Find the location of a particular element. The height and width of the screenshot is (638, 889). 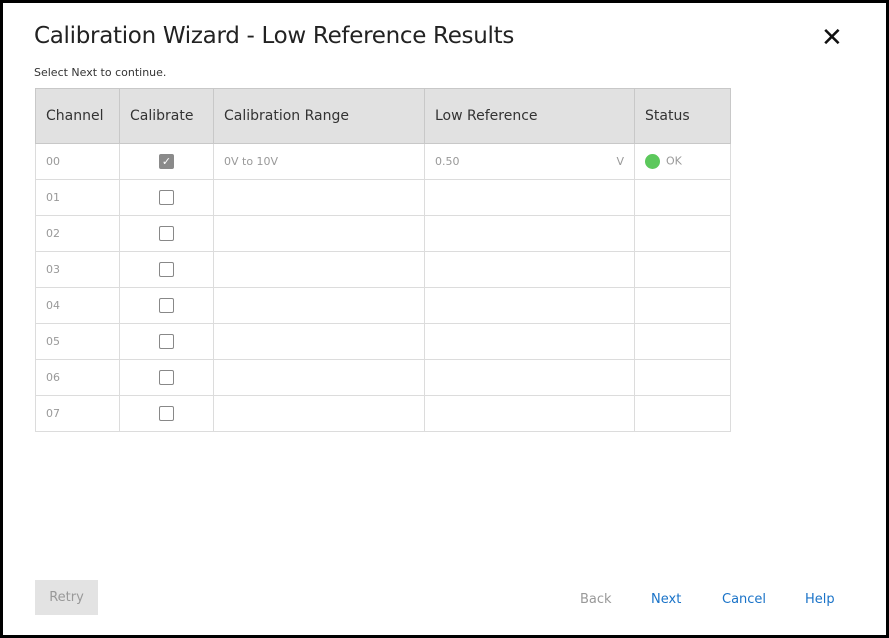

channel-cell: 01 is located at coordinates (77, 197).